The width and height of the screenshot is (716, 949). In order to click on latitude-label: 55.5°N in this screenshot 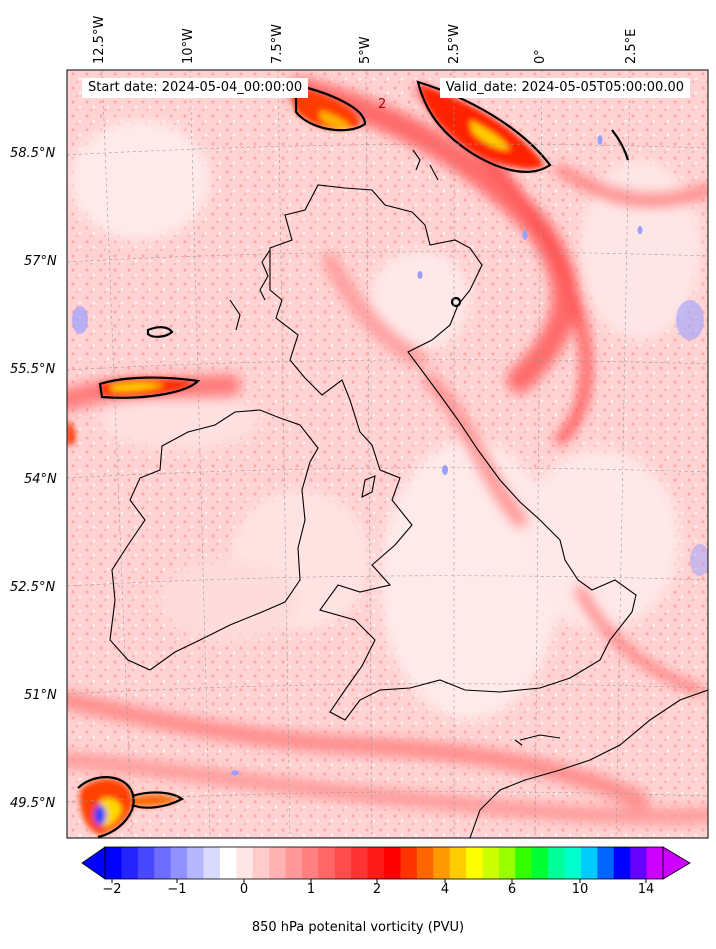, I will do `click(33, 369)`.